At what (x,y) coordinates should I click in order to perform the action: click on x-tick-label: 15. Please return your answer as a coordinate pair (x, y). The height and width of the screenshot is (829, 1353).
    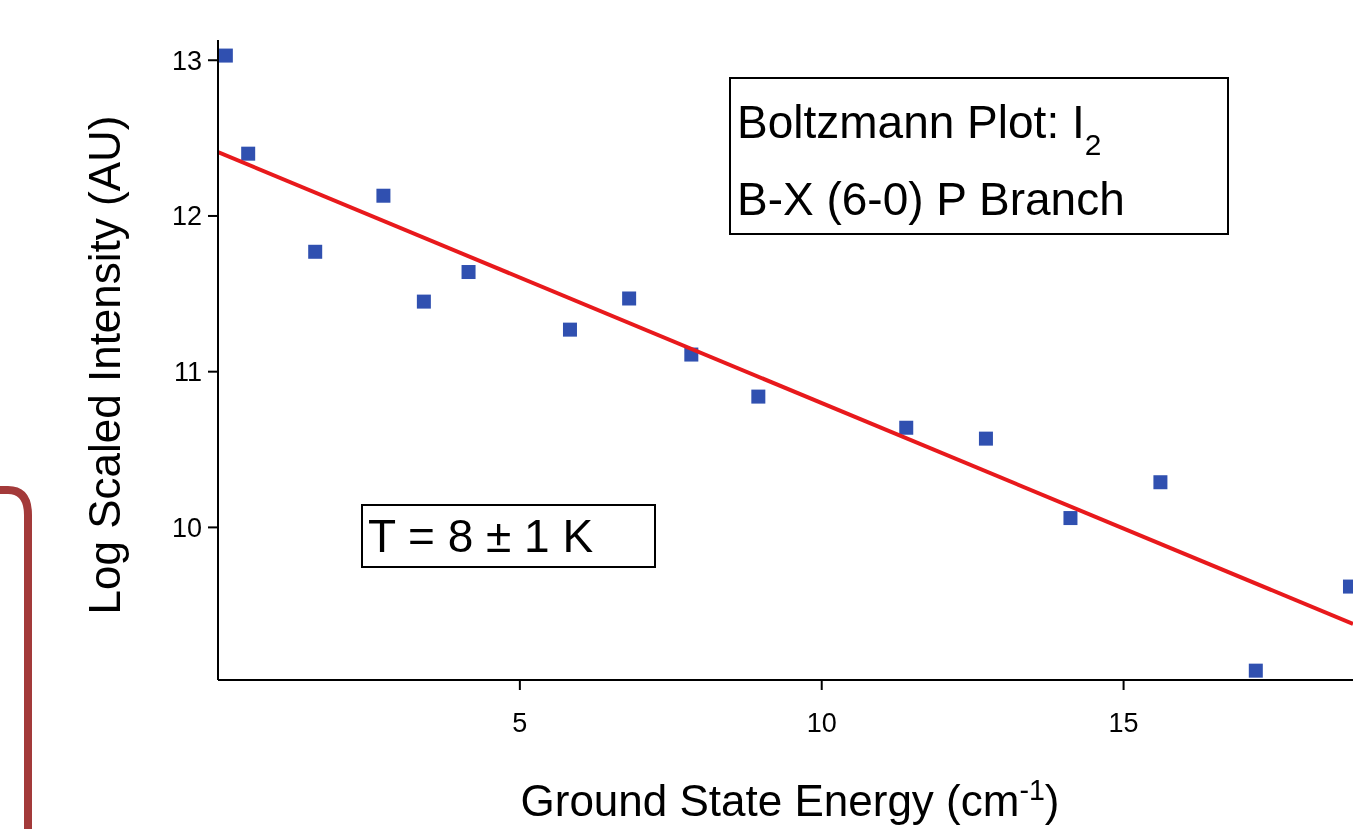
    Looking at the image, I should click on (1123, 723).